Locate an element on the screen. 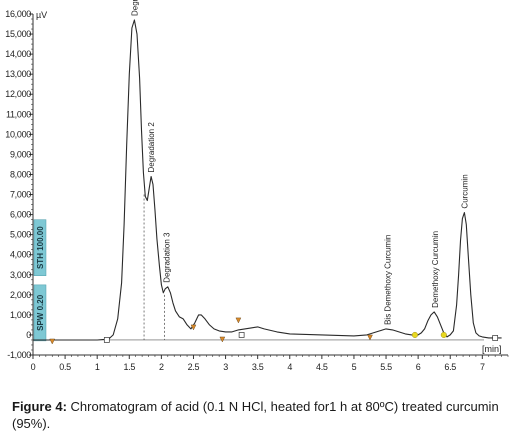  peak-label: Curcumin is located at coordinates (464, 191).